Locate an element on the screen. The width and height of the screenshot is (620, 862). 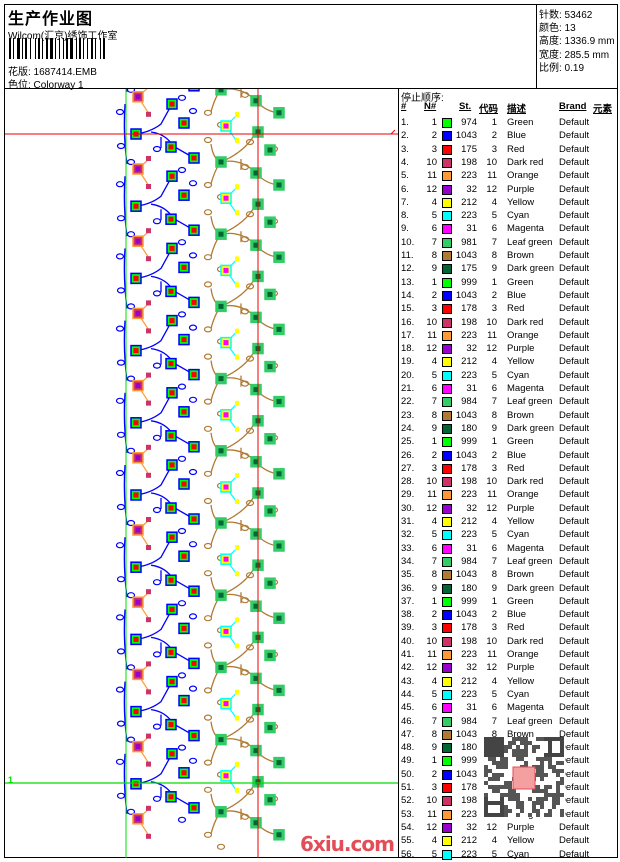
stitch-count: 178 is located at coordinates (469, 309).